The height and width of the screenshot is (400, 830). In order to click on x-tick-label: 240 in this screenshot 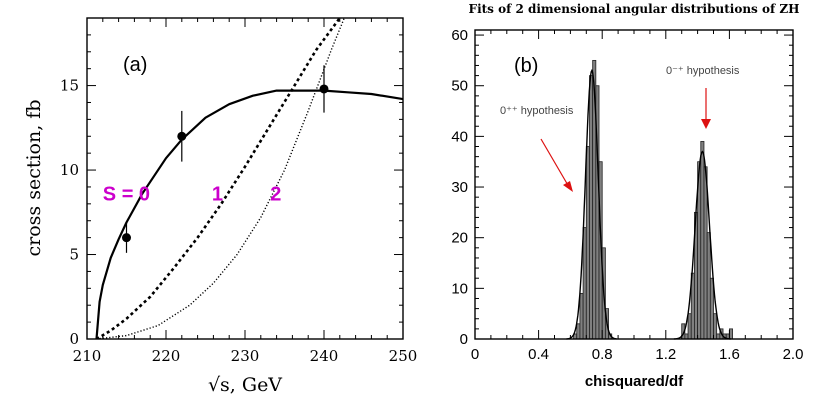, I will do `click(324, 356)`.